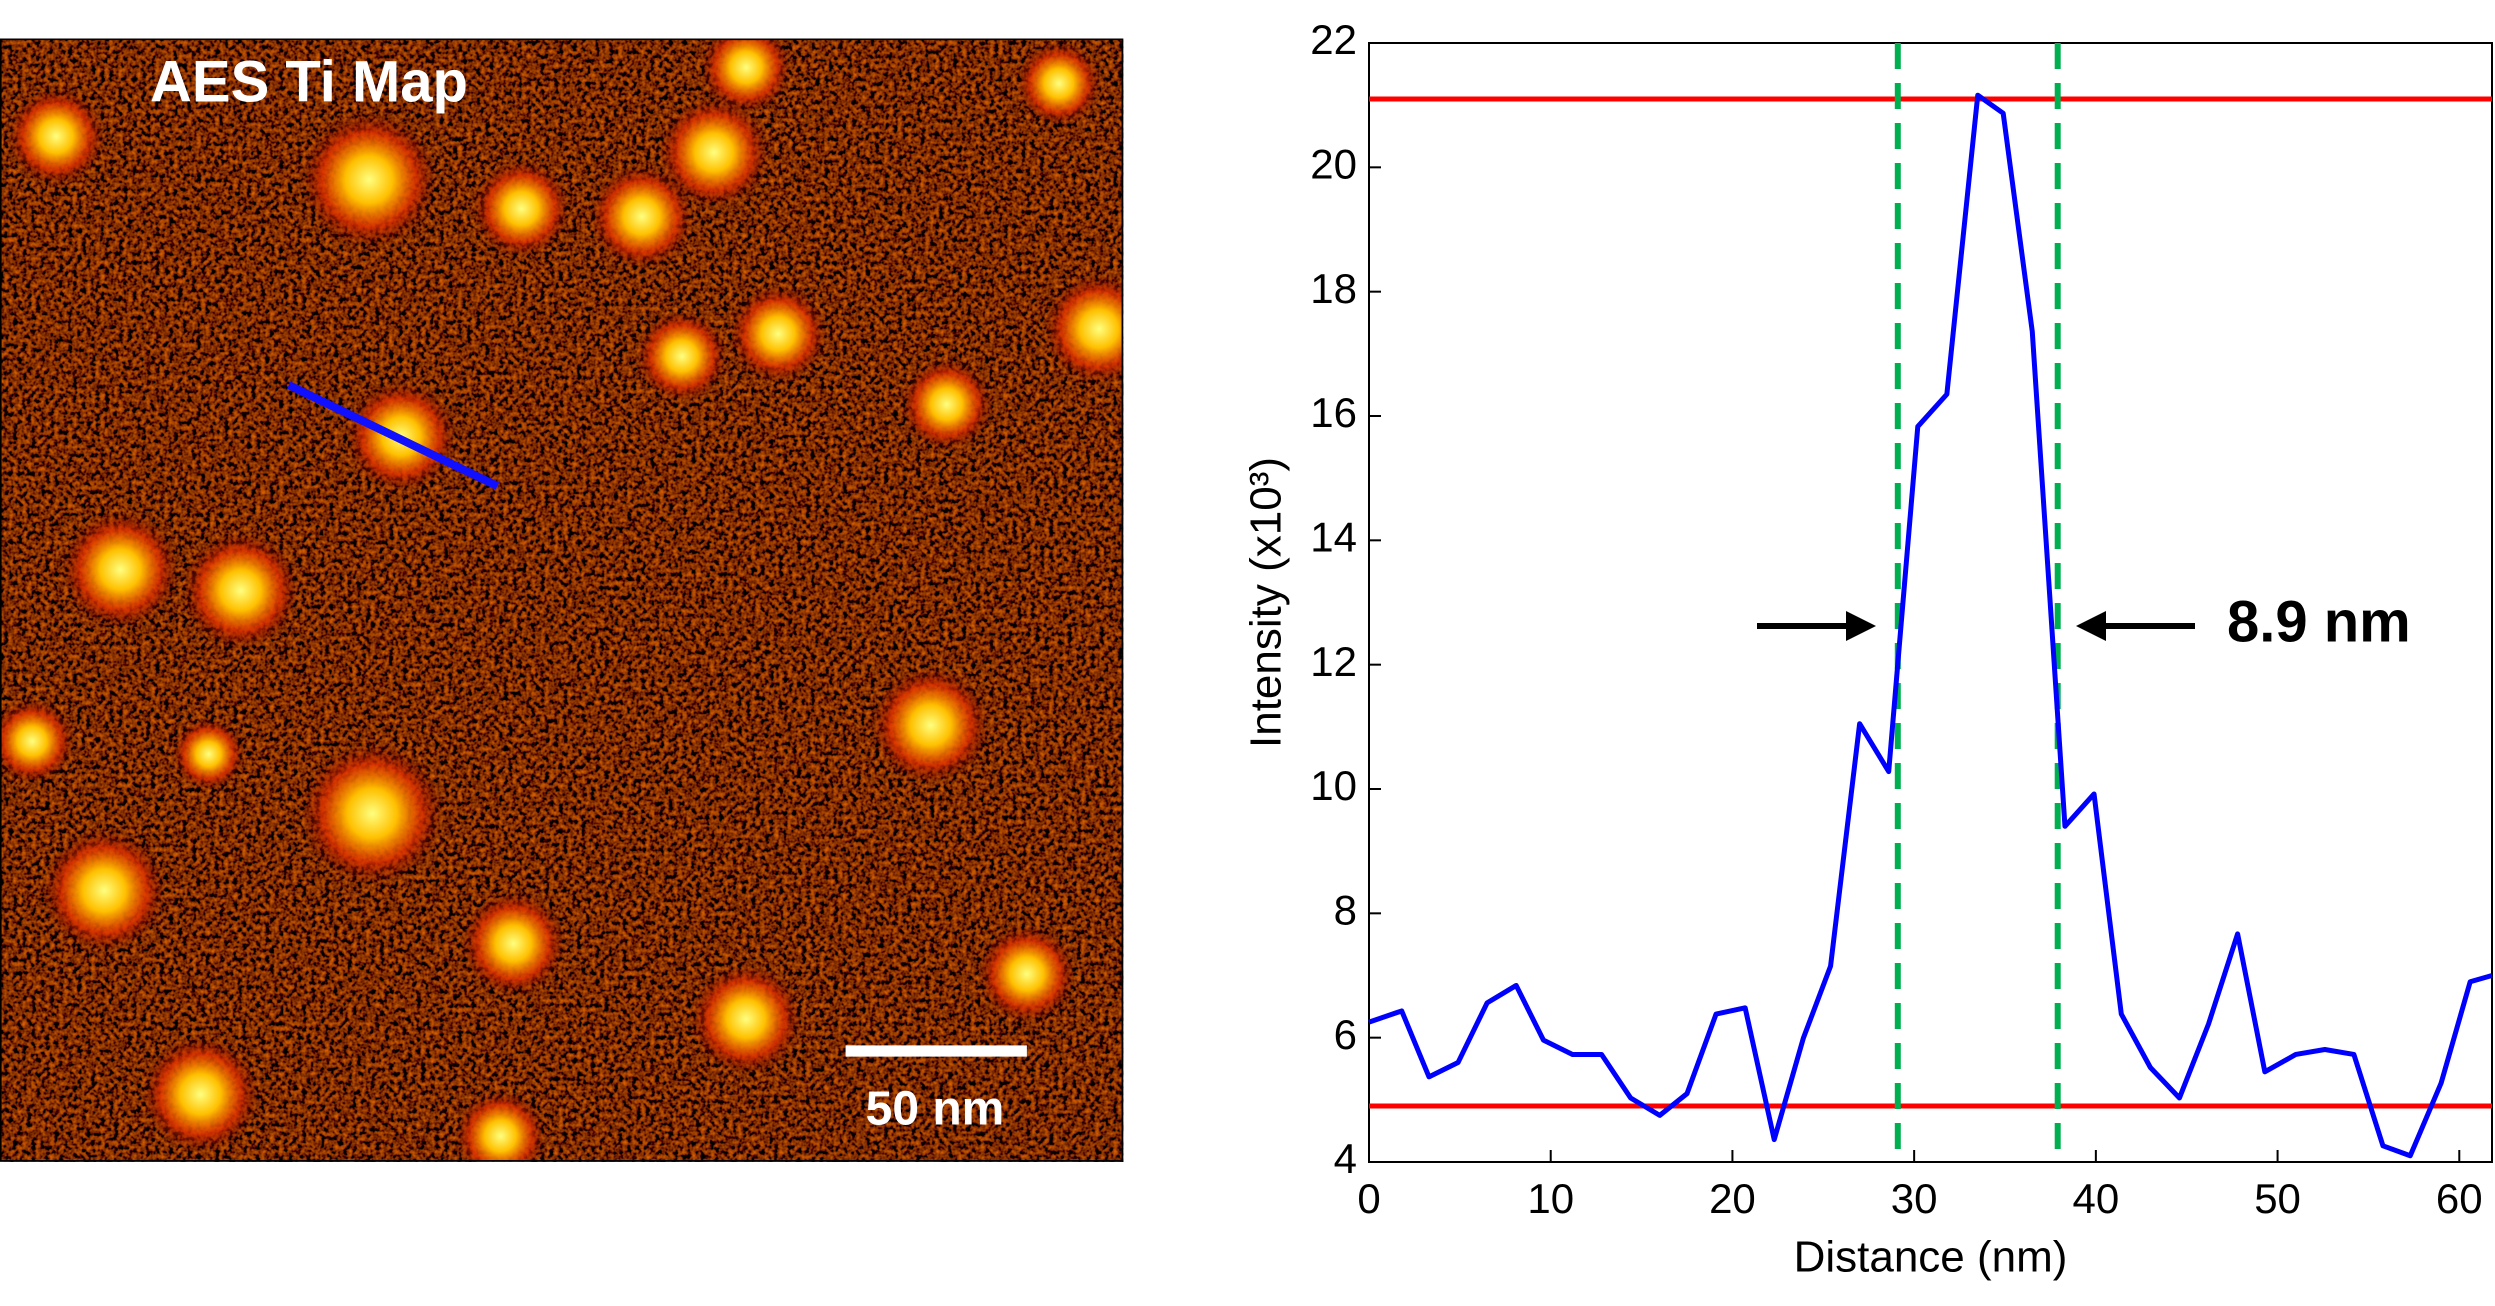 This screenshot has height=1306, width=2495. What do you see at coordinates (1333, 785) in the screenshot?
I see `y-tick-label: 10` at bounding box center [1333, 785].